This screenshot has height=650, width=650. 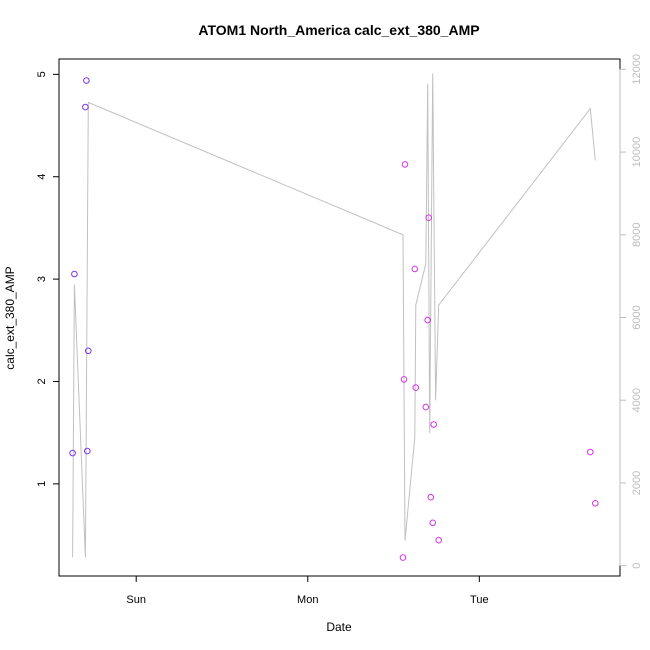 I want to click on right-axis-tick-label: 6000, so click(x=637, y=317).